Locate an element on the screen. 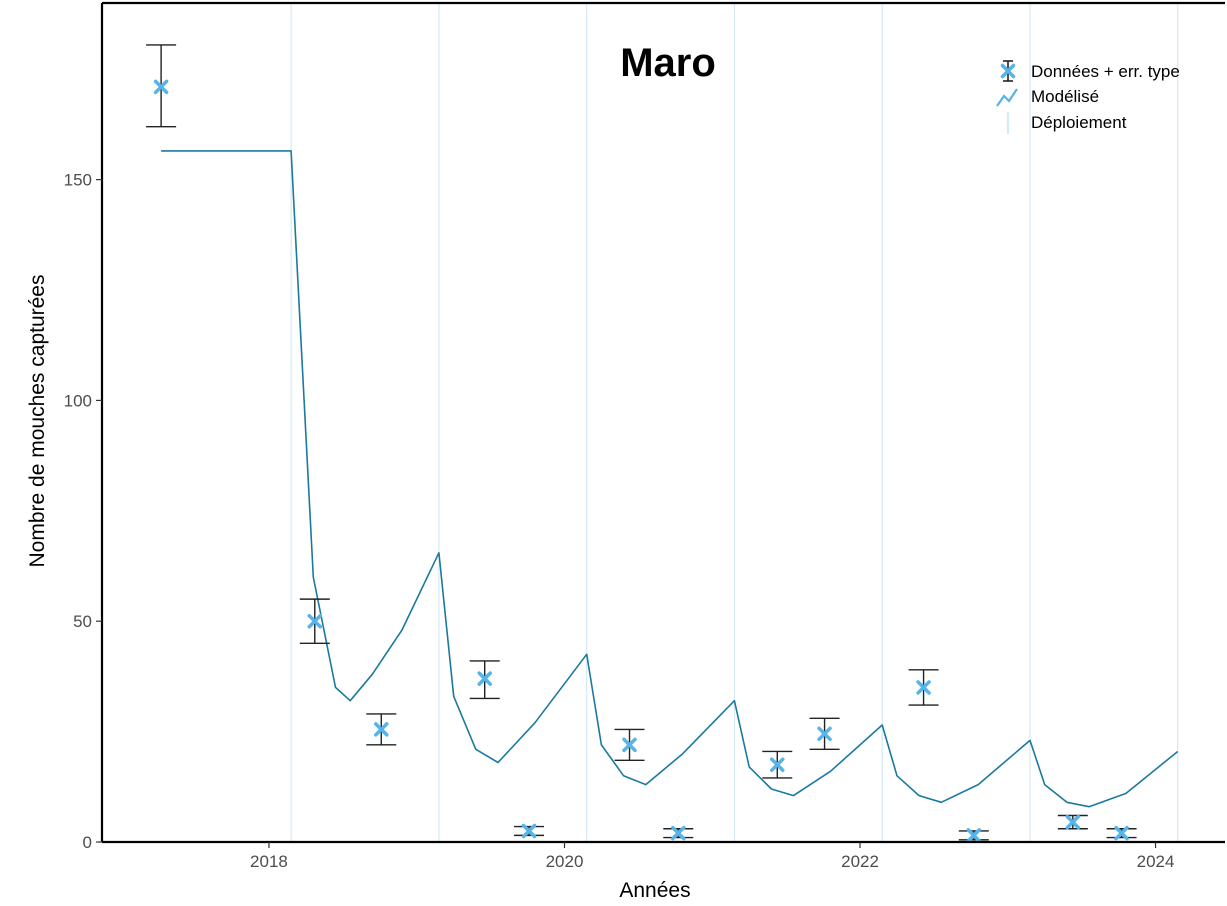 Image resolution: width=1227 pixels, height=906 pixels. chart-title: Maro is located at coordinates (668, 63).